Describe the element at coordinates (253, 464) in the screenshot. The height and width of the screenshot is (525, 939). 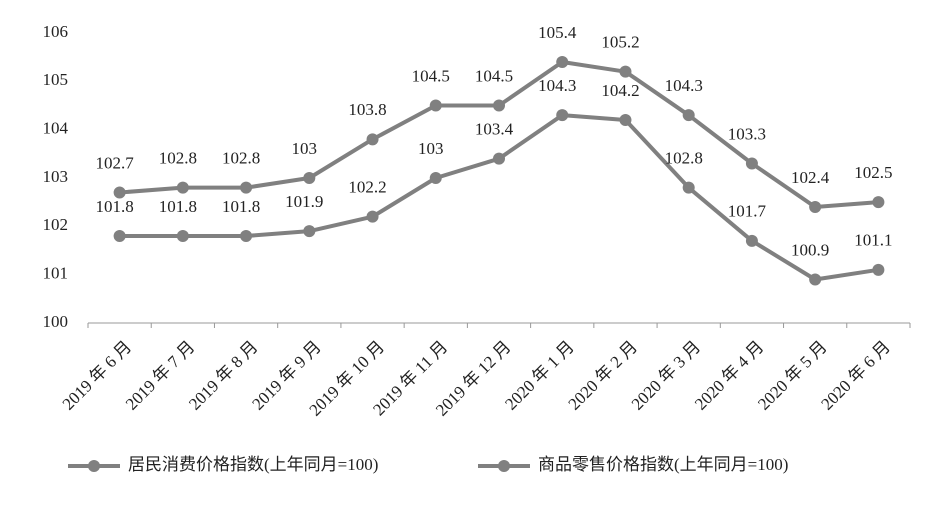
I see `legend-label: 居民消费价格指数(上年同月=100)` at that location.